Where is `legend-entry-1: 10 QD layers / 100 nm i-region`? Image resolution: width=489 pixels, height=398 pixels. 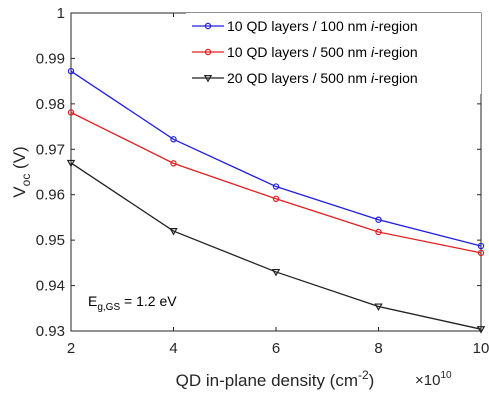
legend-entry-1: 10 QD layers / 100 nm i-region is located at coordinates (305, 26).